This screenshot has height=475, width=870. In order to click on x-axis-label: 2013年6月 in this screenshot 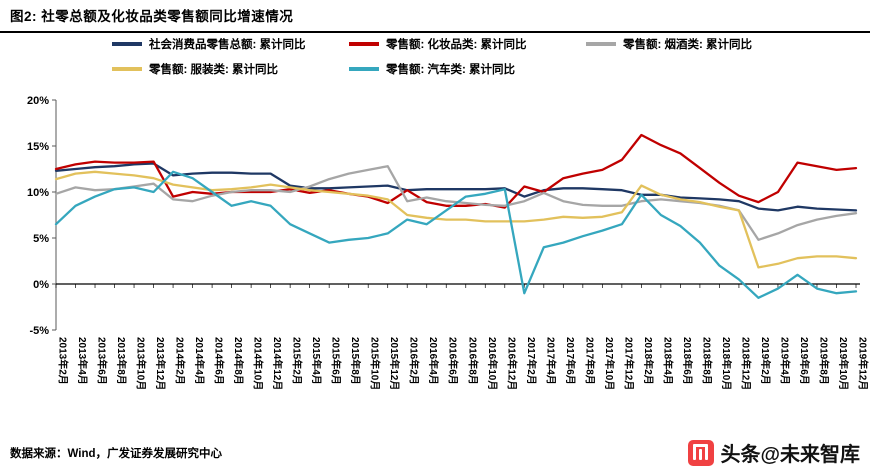, I will do `click(102, 361)`.